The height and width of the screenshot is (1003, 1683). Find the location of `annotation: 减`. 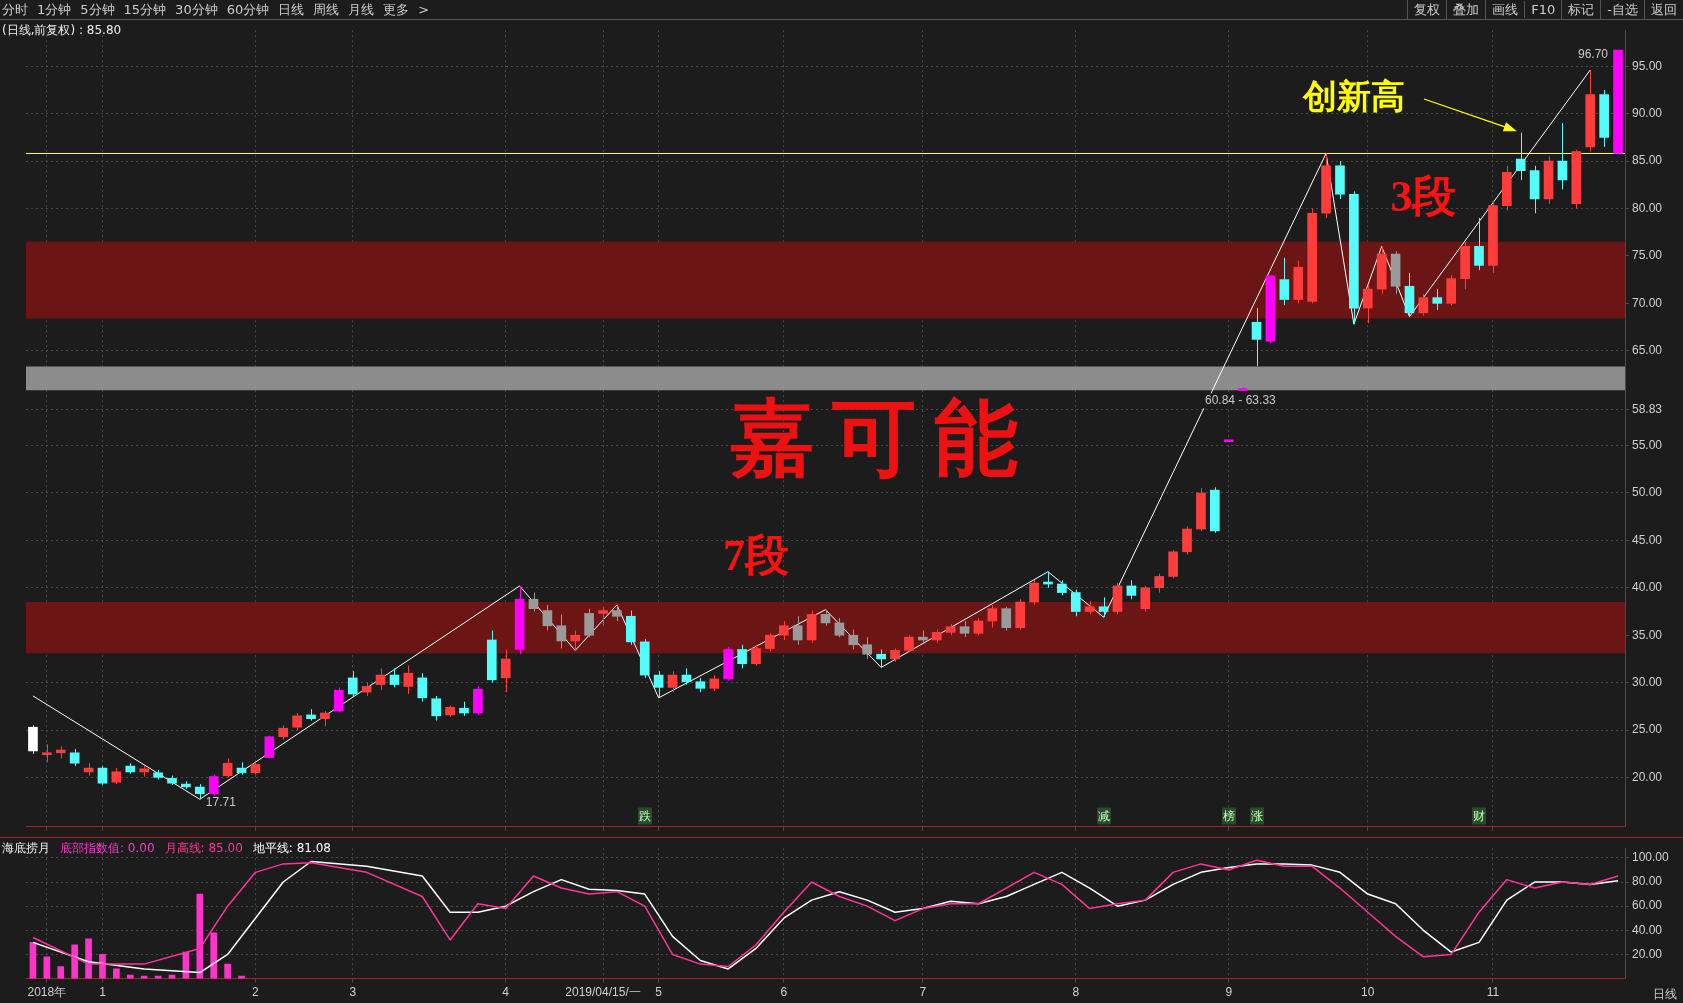

annotation: 减 is located at coordinates (1103, 816).